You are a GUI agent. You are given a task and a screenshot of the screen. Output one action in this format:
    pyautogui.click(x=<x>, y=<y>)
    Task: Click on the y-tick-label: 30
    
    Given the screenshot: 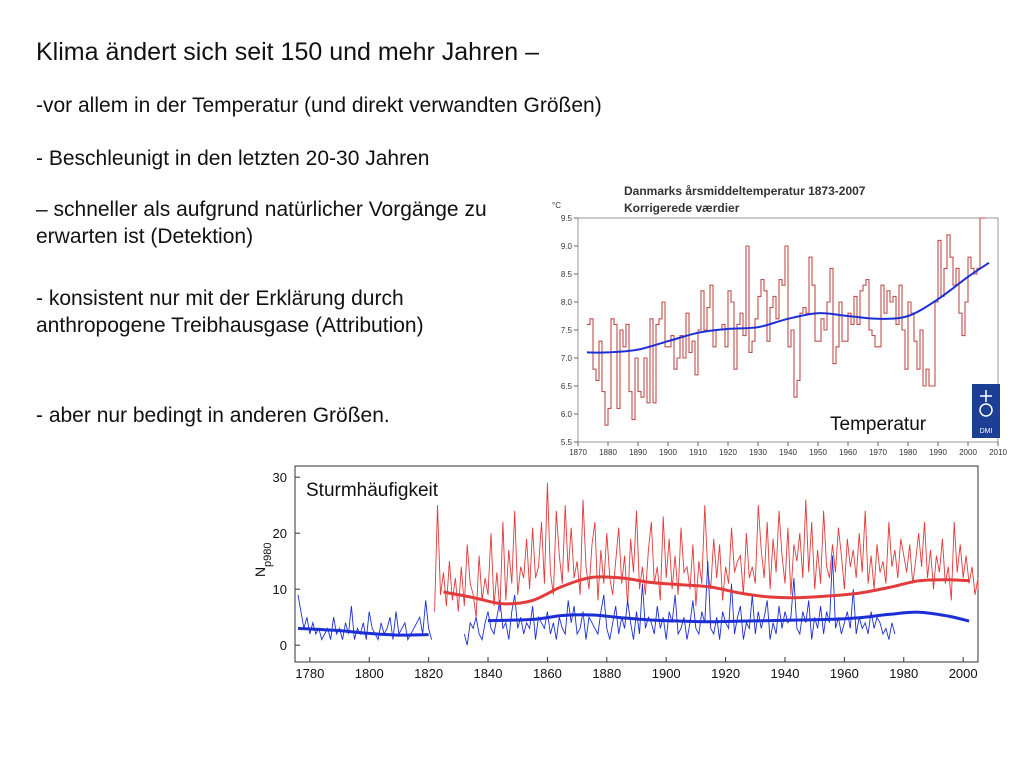 What is the action you would take?
    pyautogui.click(x=280, y=477)
    